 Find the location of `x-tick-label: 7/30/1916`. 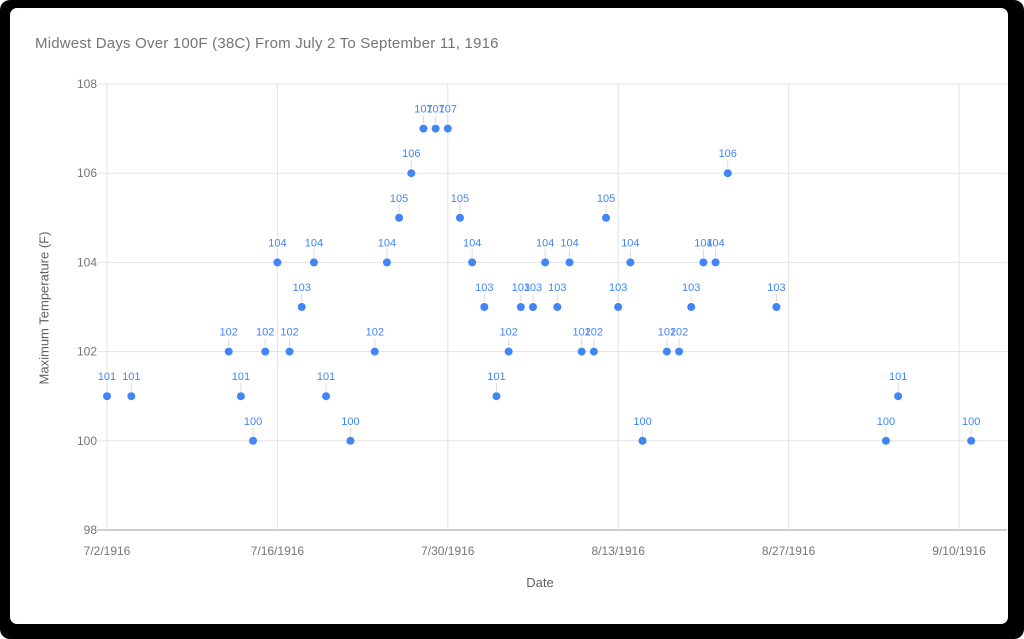

x-tick-label: 7/30/1916 is located at coordinates (448, 551).